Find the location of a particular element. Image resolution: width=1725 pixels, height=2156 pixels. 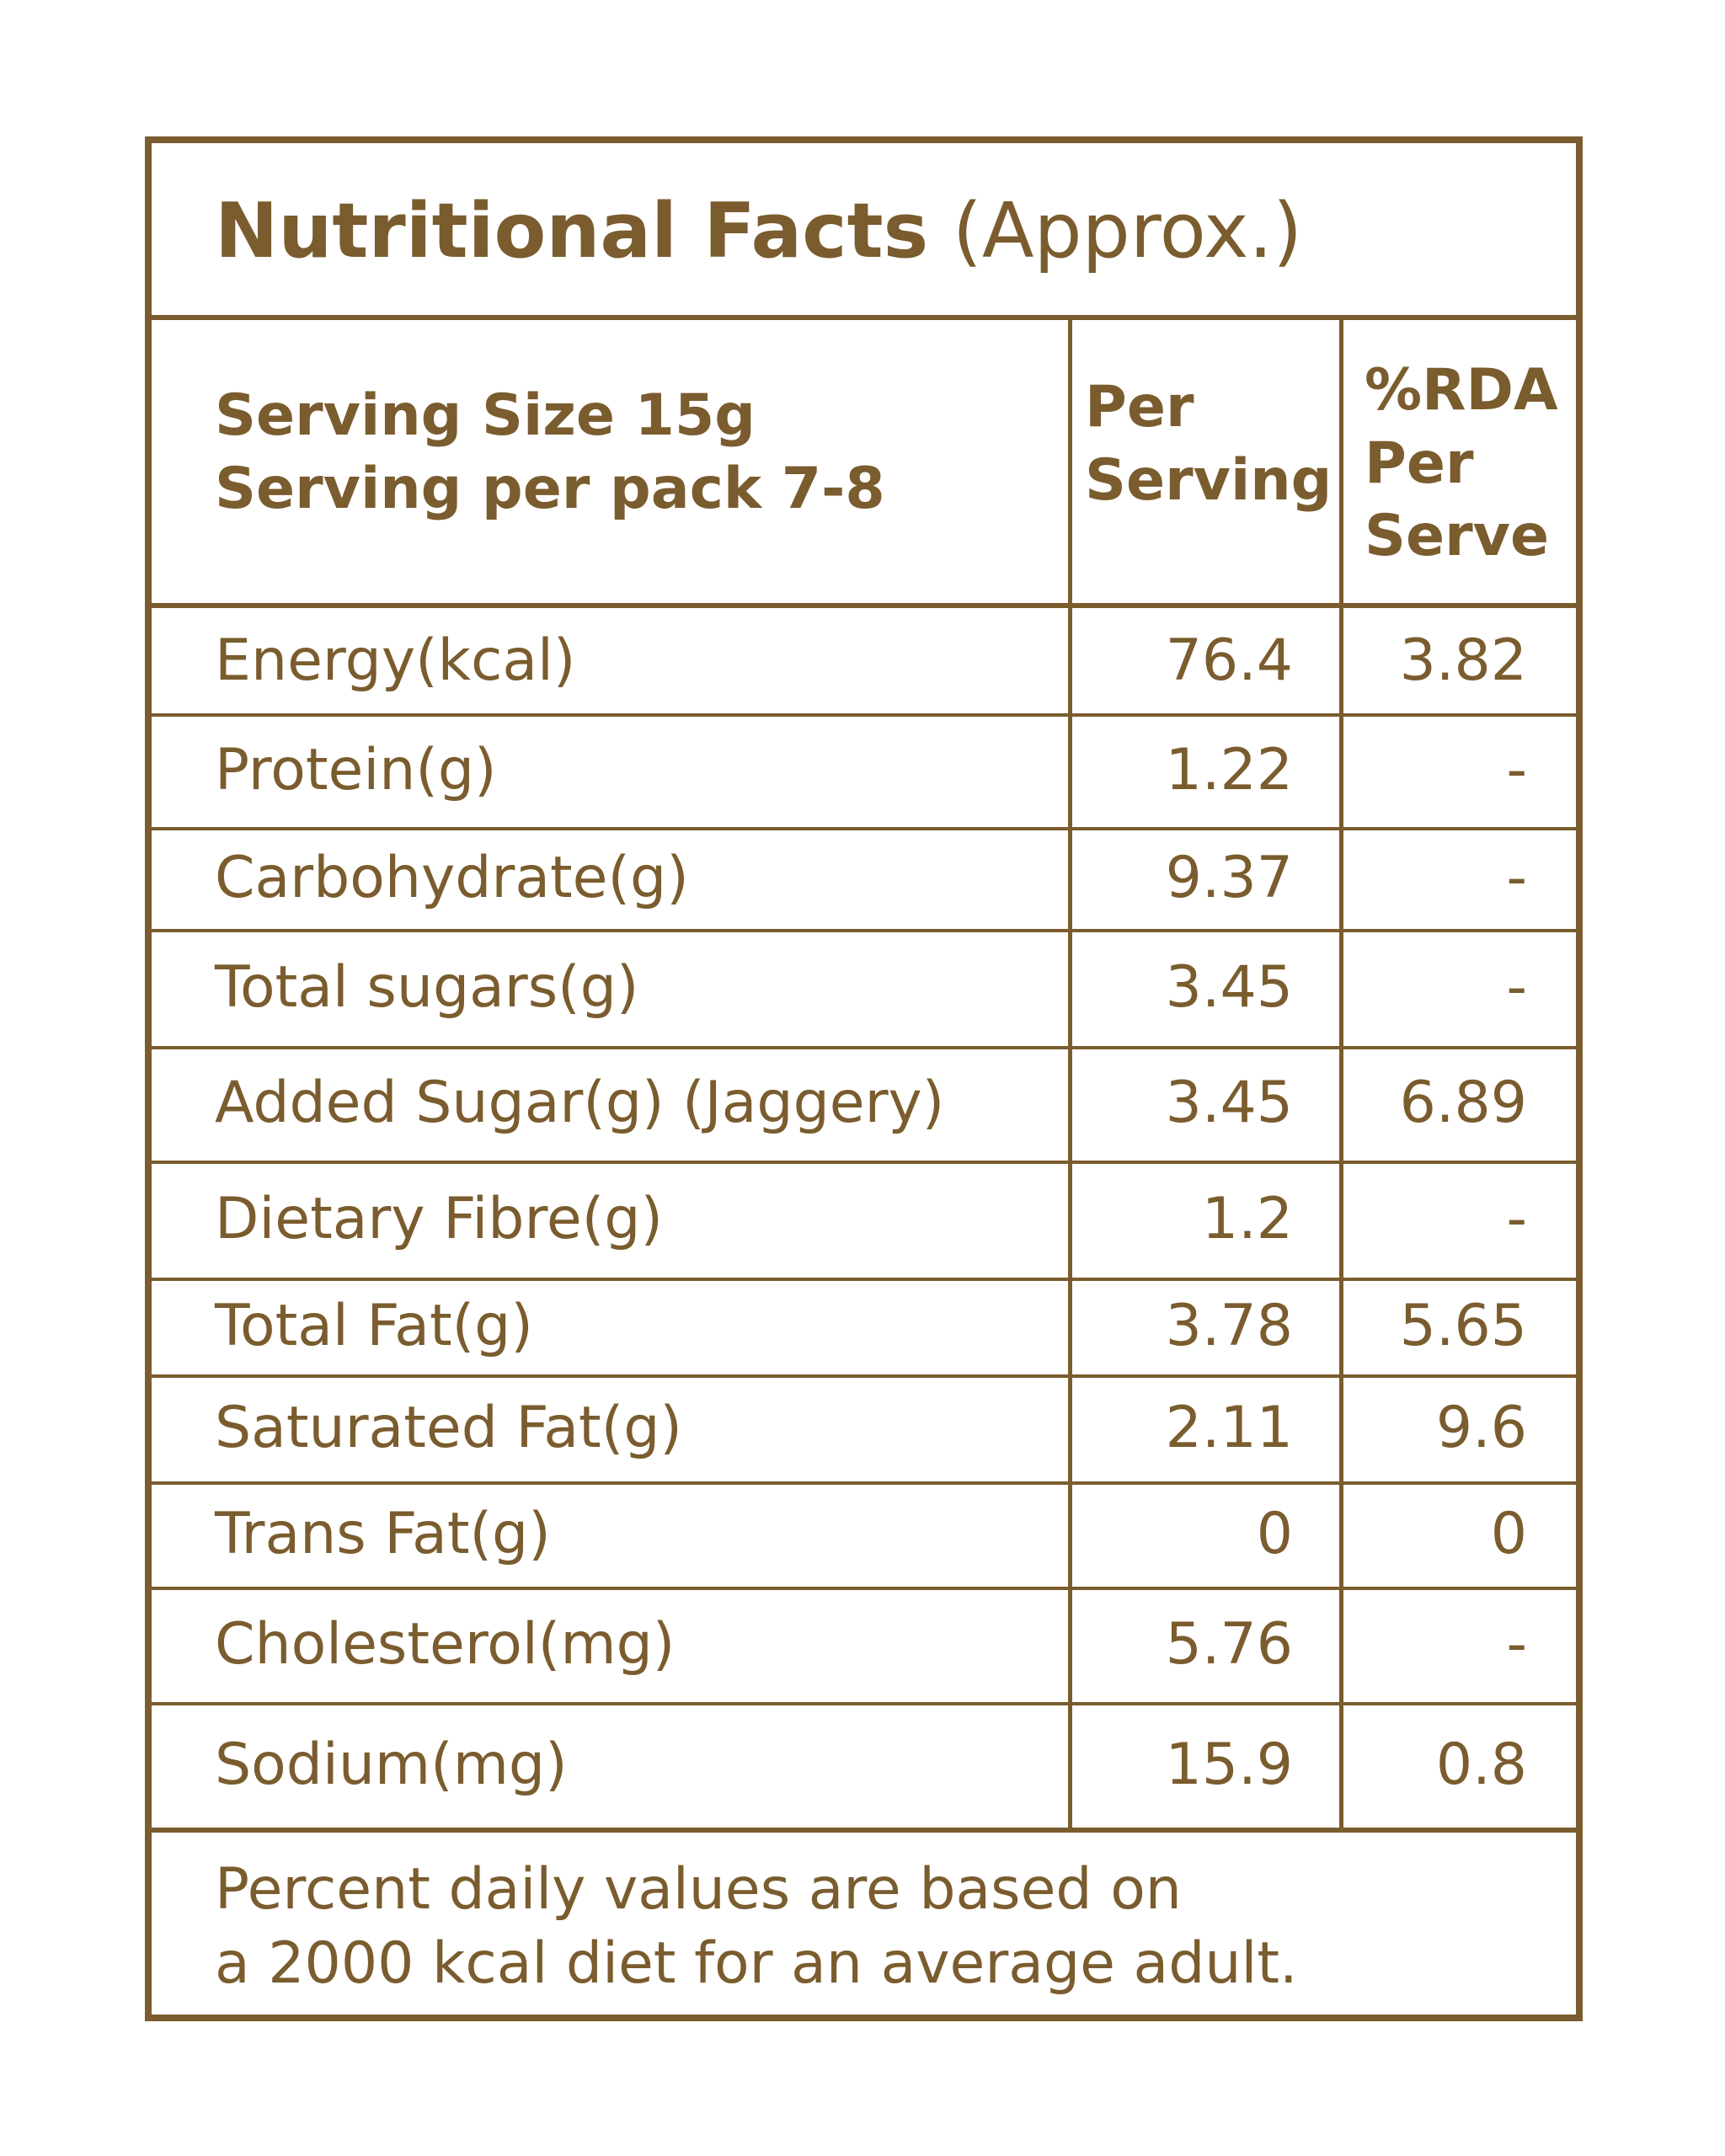

nutrient-name: Energy(kcal) is located at coordinates (395, 660).